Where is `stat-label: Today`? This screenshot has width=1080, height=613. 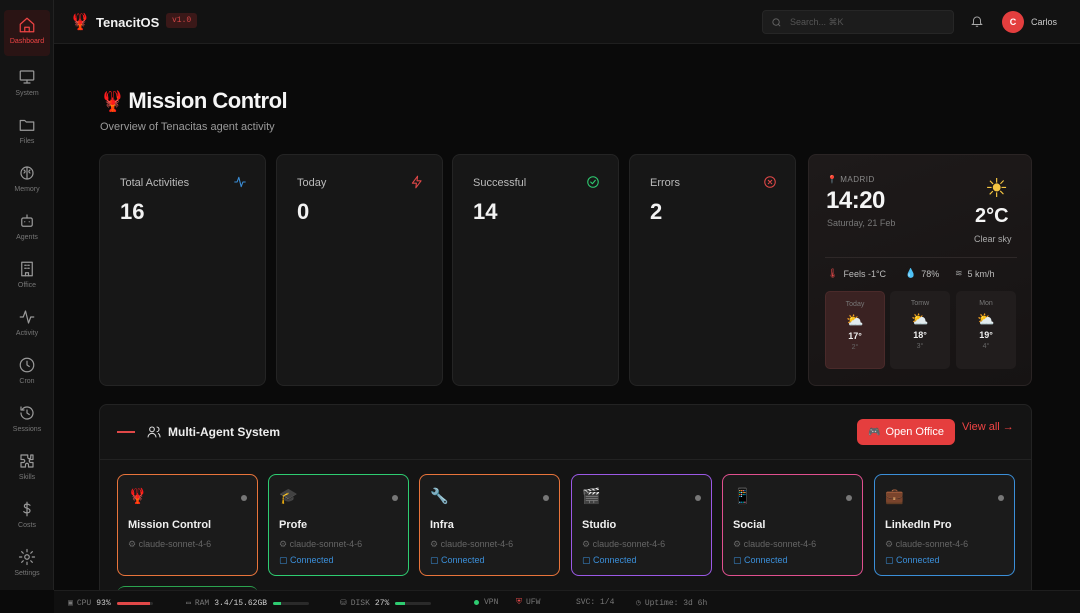
stat-label: Today is located at coordinates (312, 183).